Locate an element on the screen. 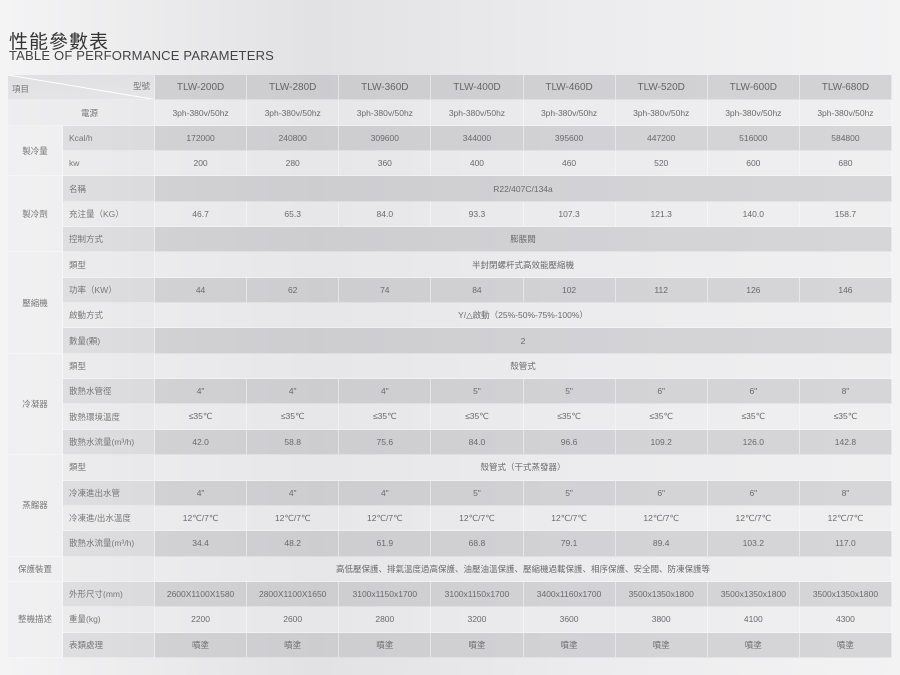 The image size is (900, 675). value-cell: 400 is located at coordinates (477, 164).